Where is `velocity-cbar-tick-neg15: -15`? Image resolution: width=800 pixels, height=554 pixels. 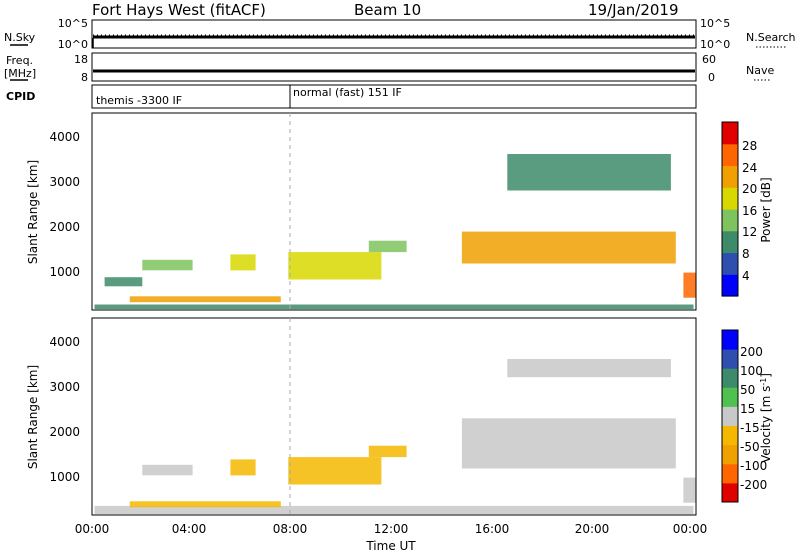 velocity-cbar-tick-neg15: -15 is located at coordinates (750, 428).